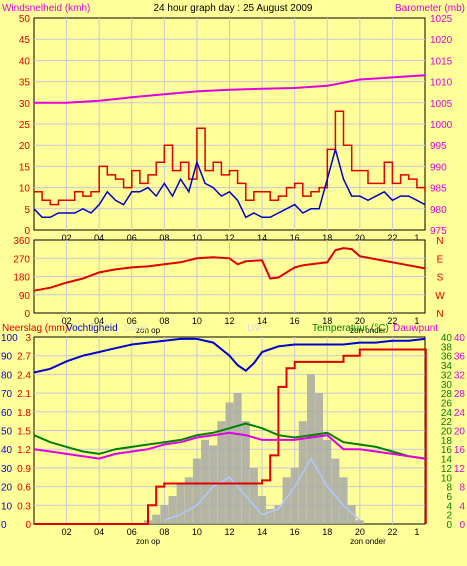 Image resolution: width=467 pixels, height=566 pixels. What do you see at coordinates (7, 450) in the screenshot?
I see `humidity-y-tick-label: 40` at bounding box center [7, 450].